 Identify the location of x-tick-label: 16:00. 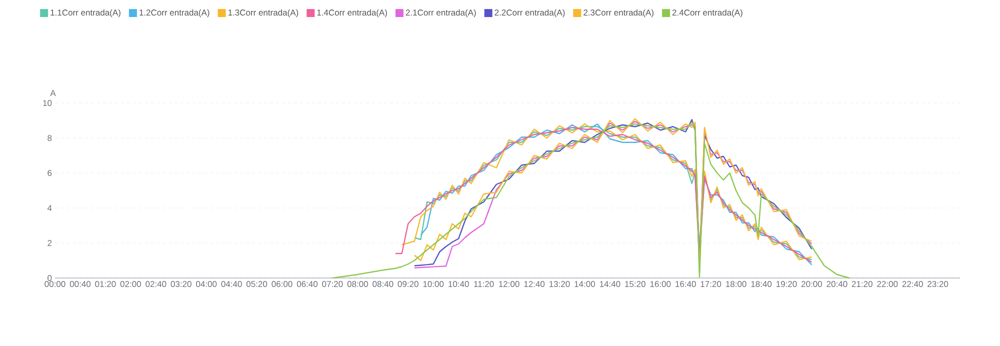
(660, 284).